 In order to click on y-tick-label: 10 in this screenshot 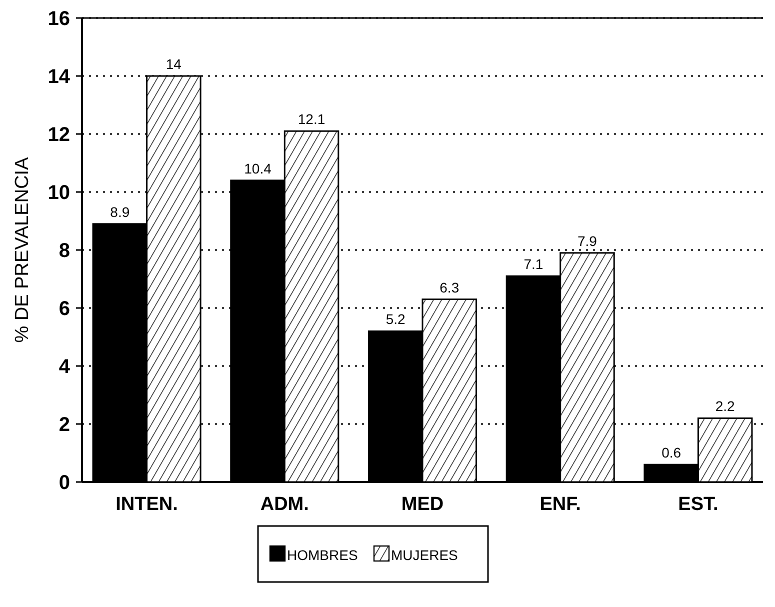, I will do `click(59, 193)`.